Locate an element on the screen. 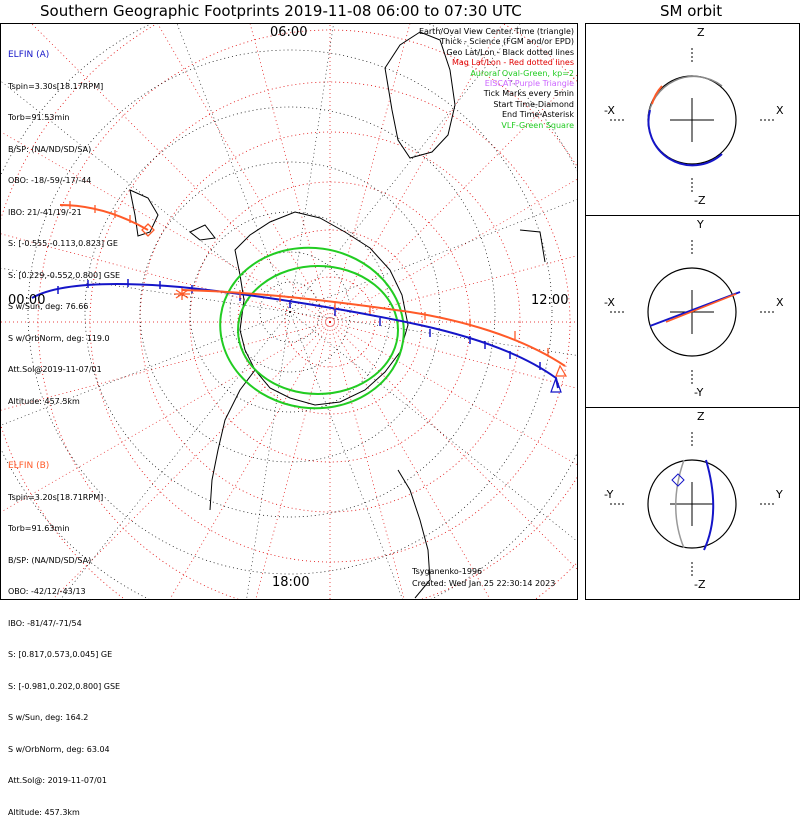  orbit-xy-track-b is located at coordinates (701, 308).